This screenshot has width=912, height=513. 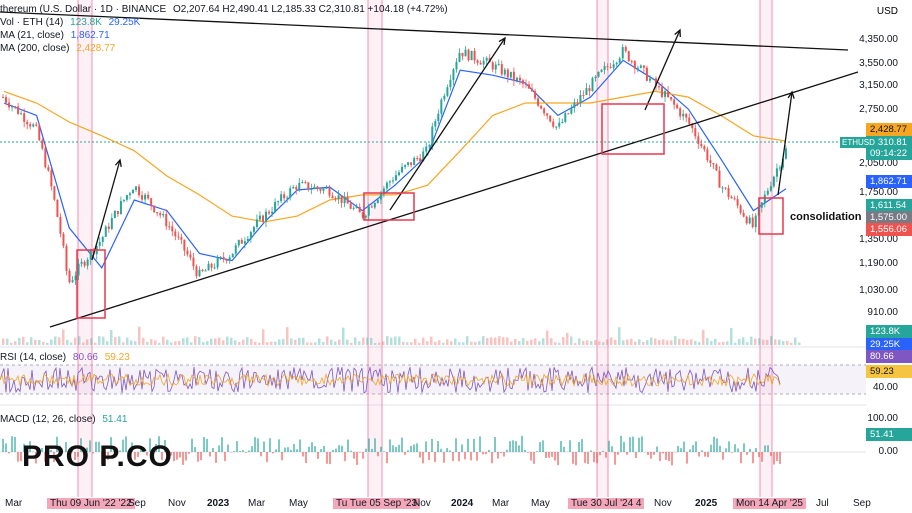 What do you see at coordinates (218, 503) in the screenshot?
I see `date-label: 2023` at bounding box center [218, 503].